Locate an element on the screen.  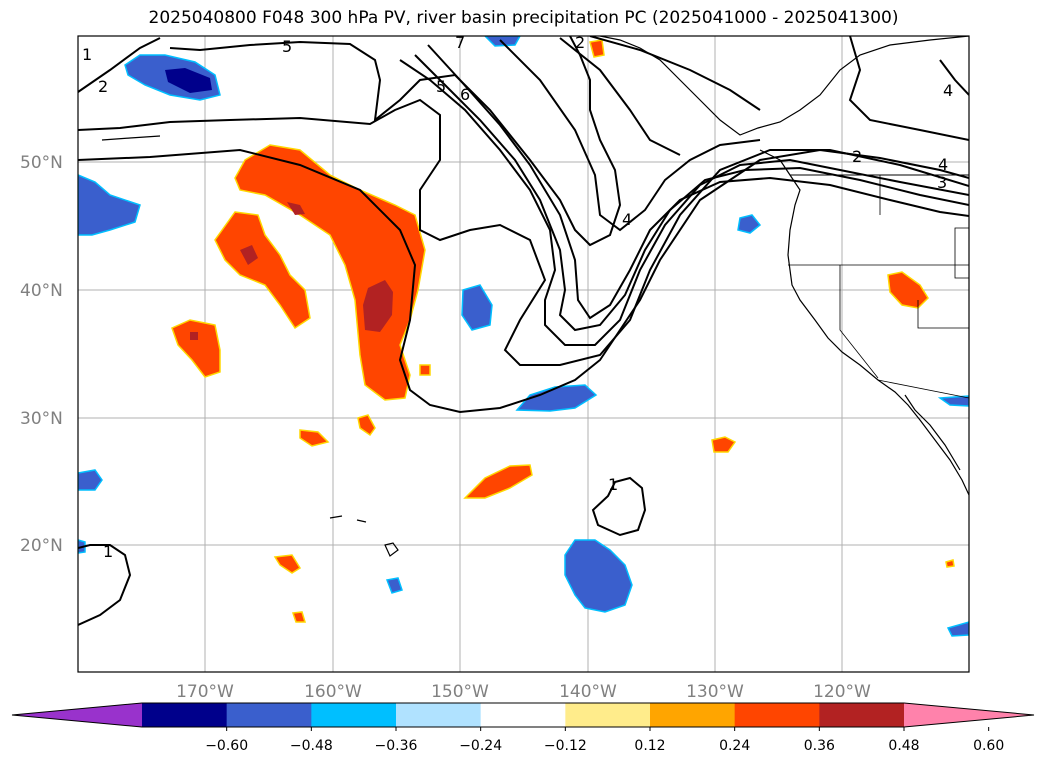
pc-neg-blob-west is located at coordinates (109, 205).